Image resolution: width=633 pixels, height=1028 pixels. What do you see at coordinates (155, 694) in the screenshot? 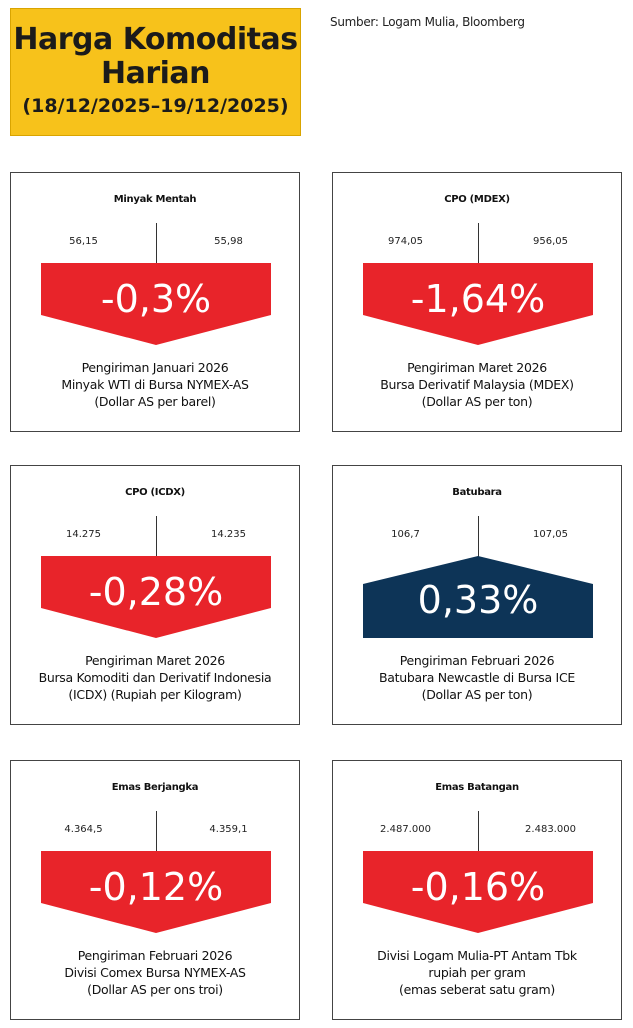
I see `desc-line-3: (ICDX) (Rupiah per Kilogram)` at bounding box center [155, 694].